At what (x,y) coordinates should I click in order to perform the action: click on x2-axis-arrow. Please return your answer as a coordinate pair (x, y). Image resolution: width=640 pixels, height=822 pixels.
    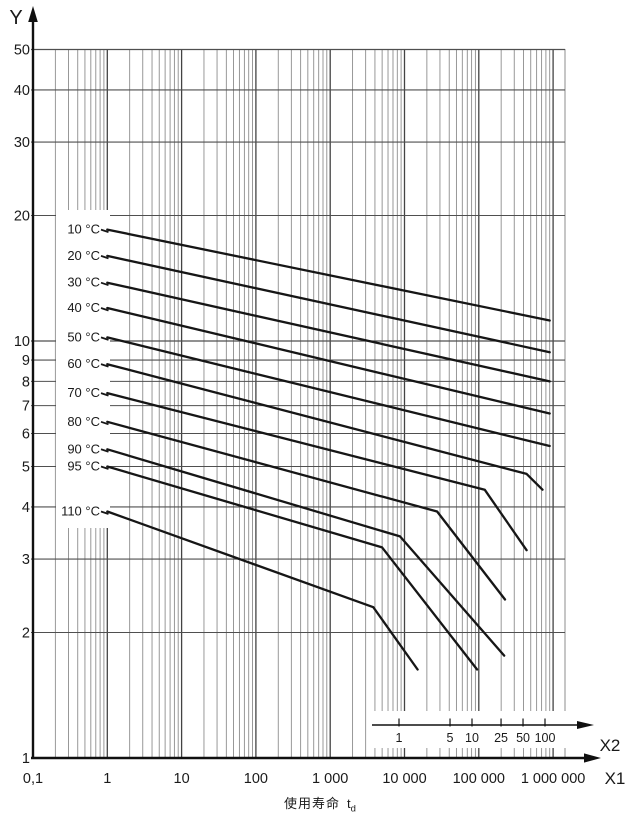
    Looking at the image, I should click on (585, 725).